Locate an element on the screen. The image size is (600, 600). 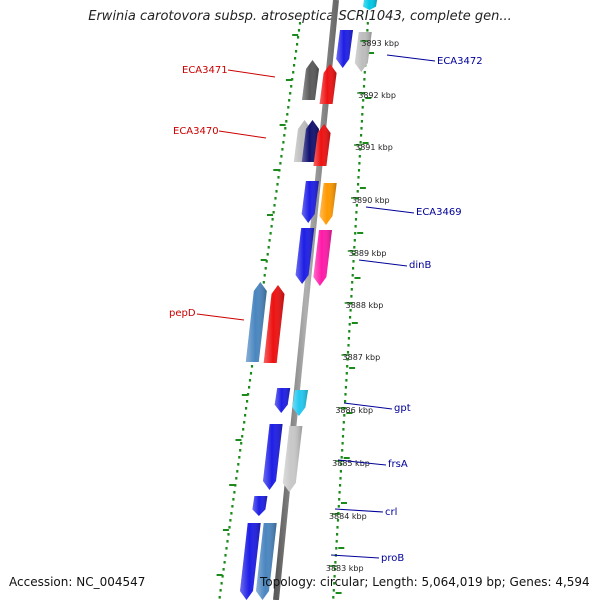
topology-value: circular is located at coordinates (342, 582).